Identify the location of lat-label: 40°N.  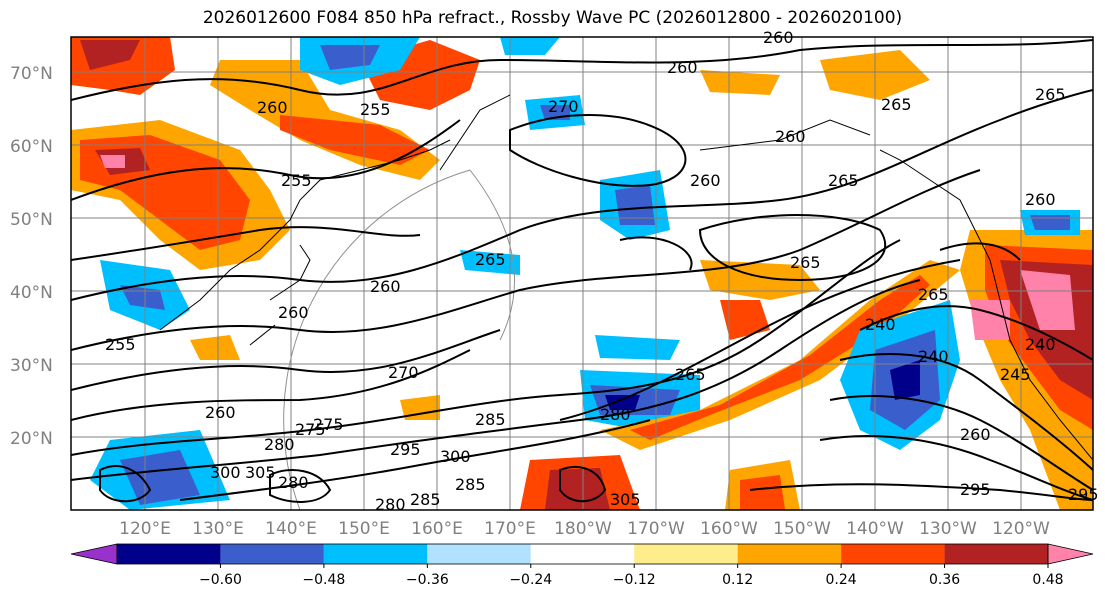
(31, 293).